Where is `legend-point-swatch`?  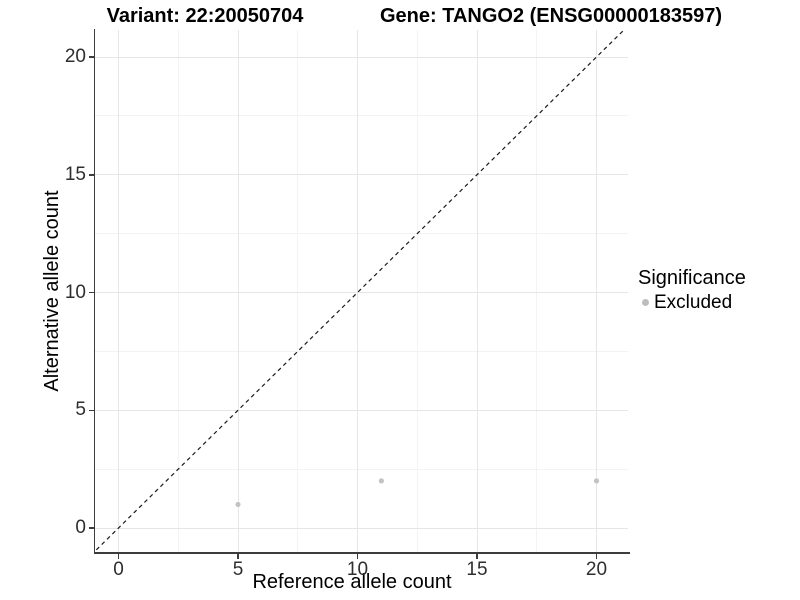 legend-point-swatch is located at coordinates (645, 302).